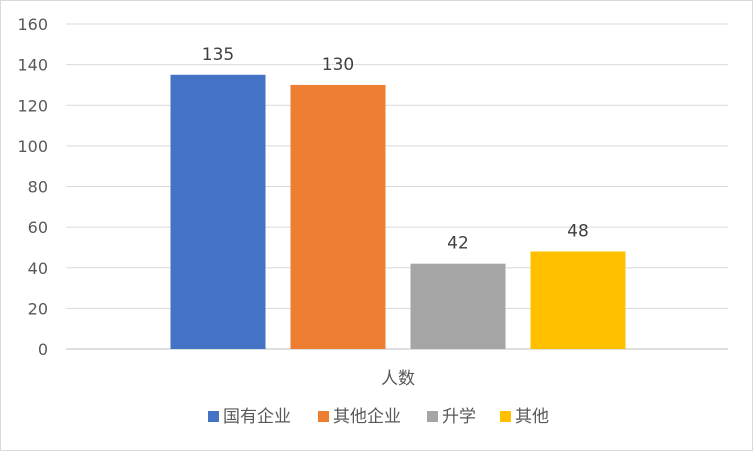 The width and height of the screenshot is (753, 451). What do you see at coordinates (532, 417) in the screenshot?
I see `legend-label: 其他` at bounding box center [532, 417].